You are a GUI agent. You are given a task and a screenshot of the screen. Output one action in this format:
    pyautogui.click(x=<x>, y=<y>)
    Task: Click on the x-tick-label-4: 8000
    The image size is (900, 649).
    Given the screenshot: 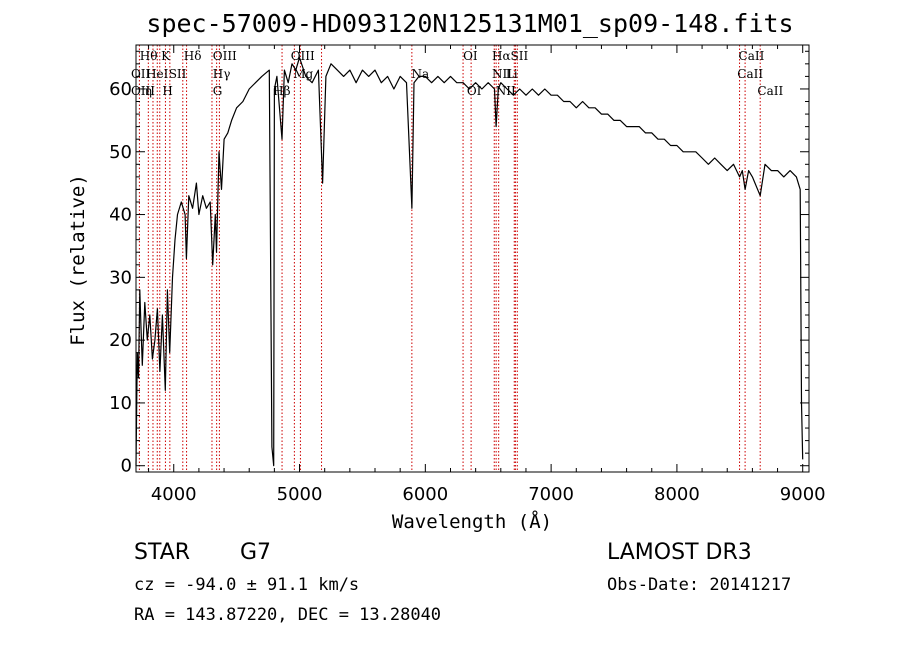 What is the action you would take?
    pyautogui.click(x=677, y=494)
    